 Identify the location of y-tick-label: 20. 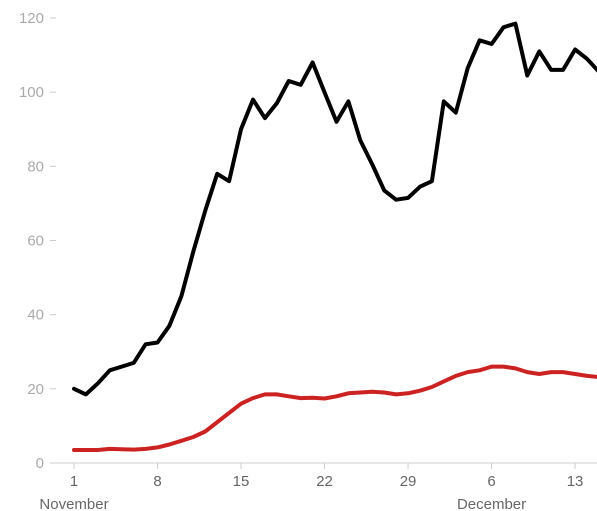
(35, 389).